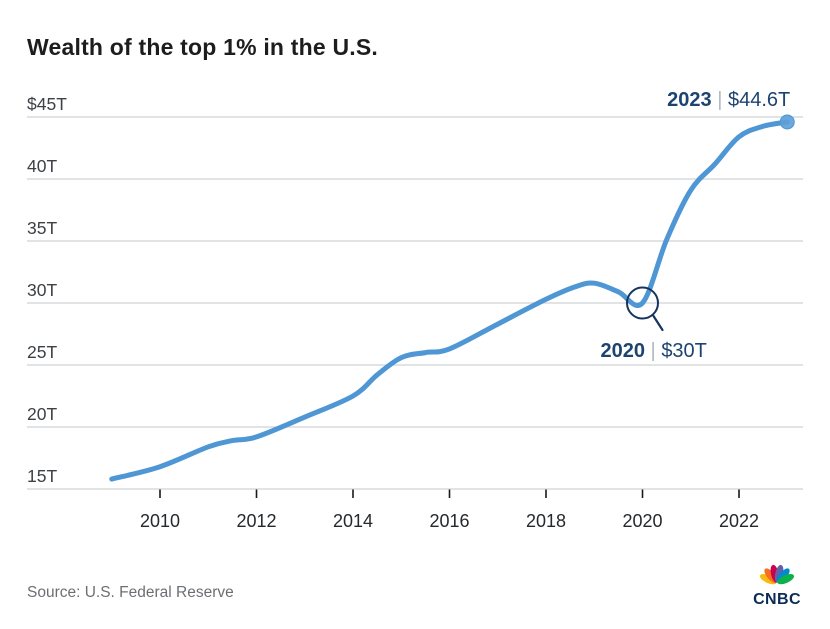 The width and height of the screenshot is (830, 629). Describe the element at coordinates (642, 521) in the screenshot. I see `x-tick-label: 2020` at that location.